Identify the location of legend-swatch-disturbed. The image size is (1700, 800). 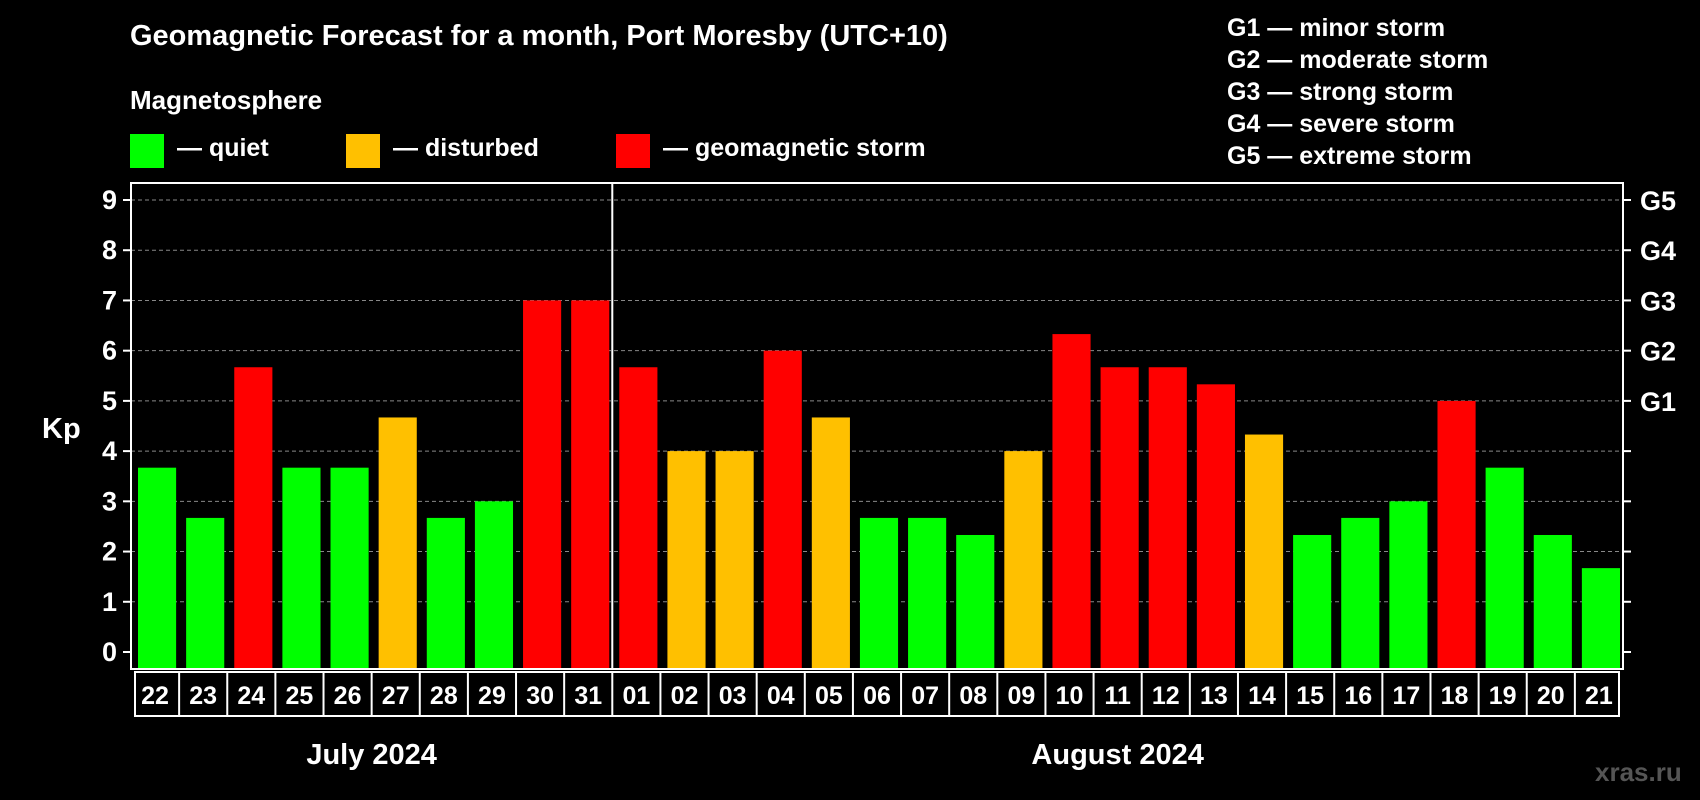
(363, 151).